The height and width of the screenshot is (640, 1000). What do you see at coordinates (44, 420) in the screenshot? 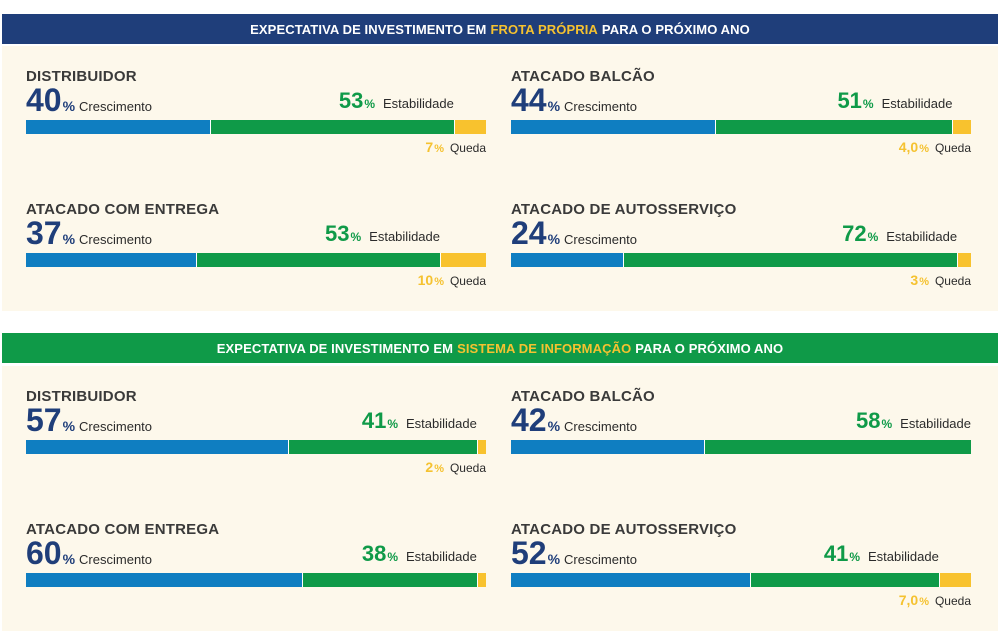
I see `growth-value: 57` at bounding box center [44, 420].